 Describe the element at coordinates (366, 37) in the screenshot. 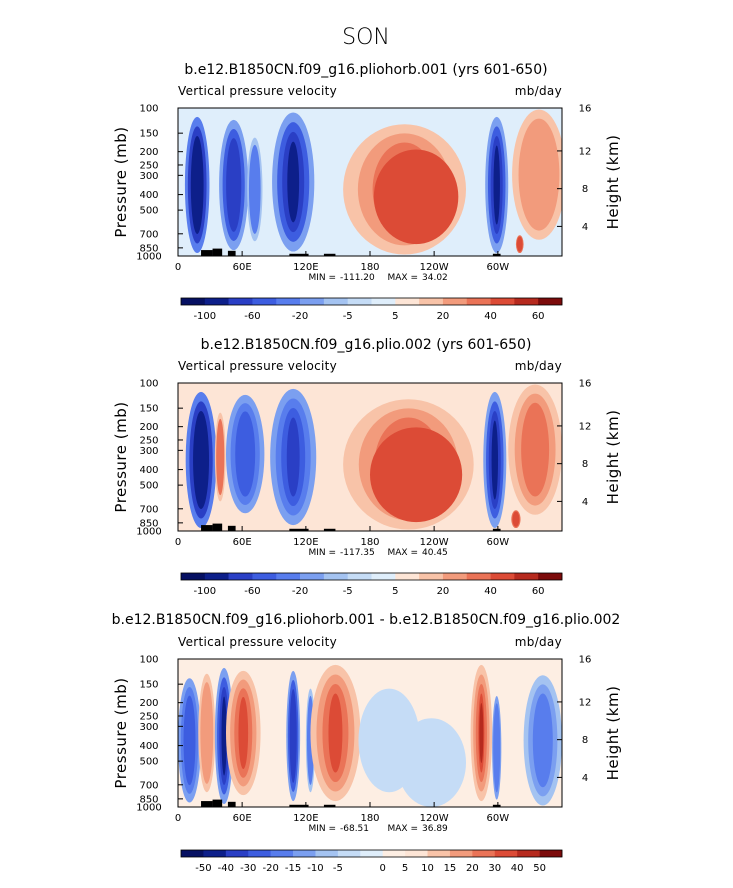

I see `figure-title: SON` at that location.